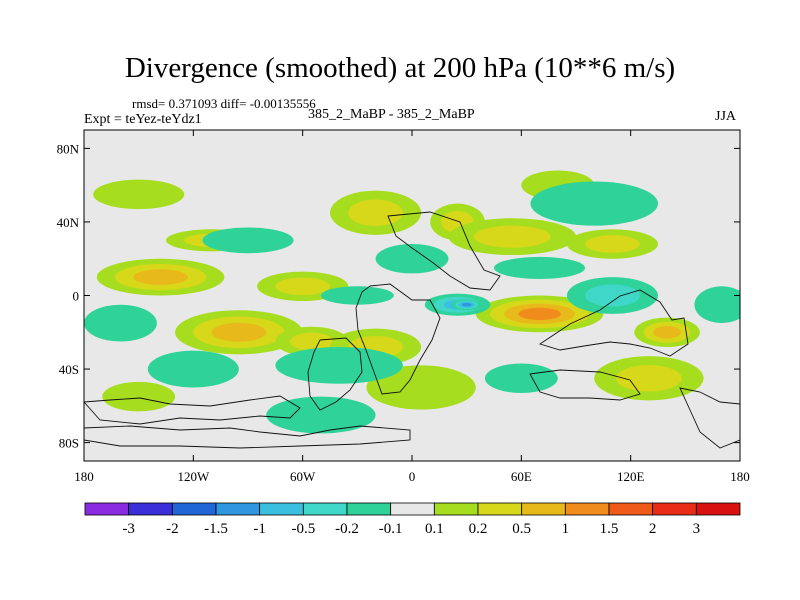 The width and height of the screenshot is (800, 600). Describe the element at coordinates (172, 529) in the screenshot. I see `colorbar-label-1: -2` at that location.